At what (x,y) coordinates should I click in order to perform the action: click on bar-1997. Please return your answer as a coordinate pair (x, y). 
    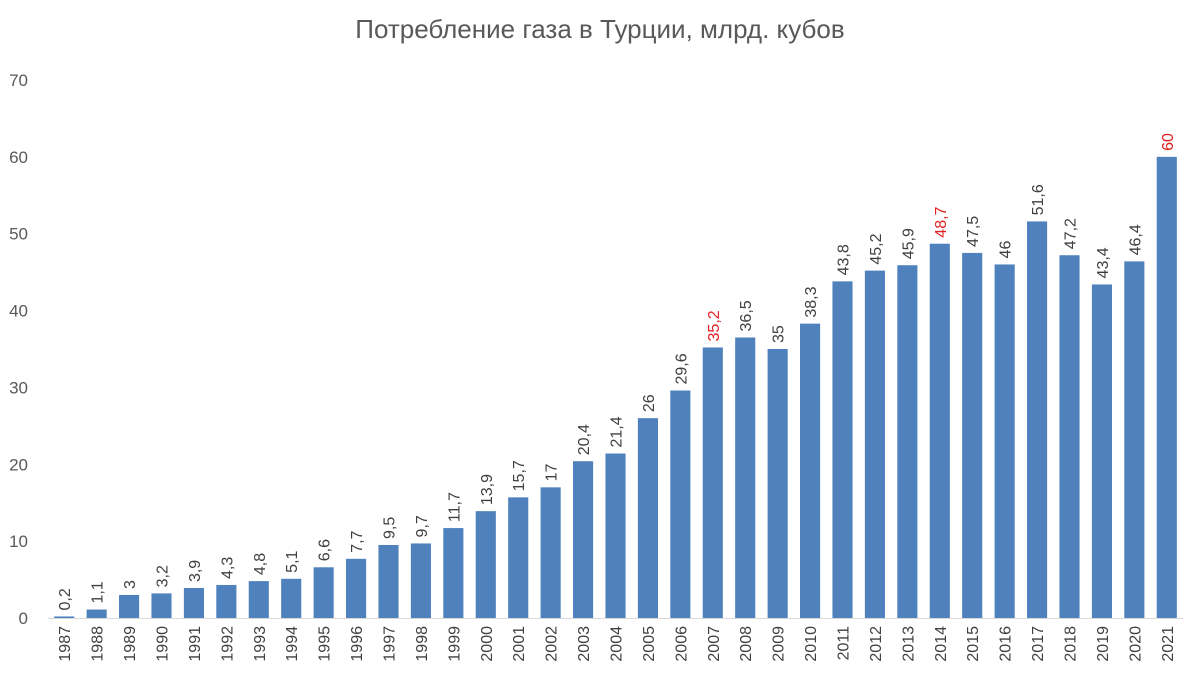
    Looking at the image, I should click on (388, 581).